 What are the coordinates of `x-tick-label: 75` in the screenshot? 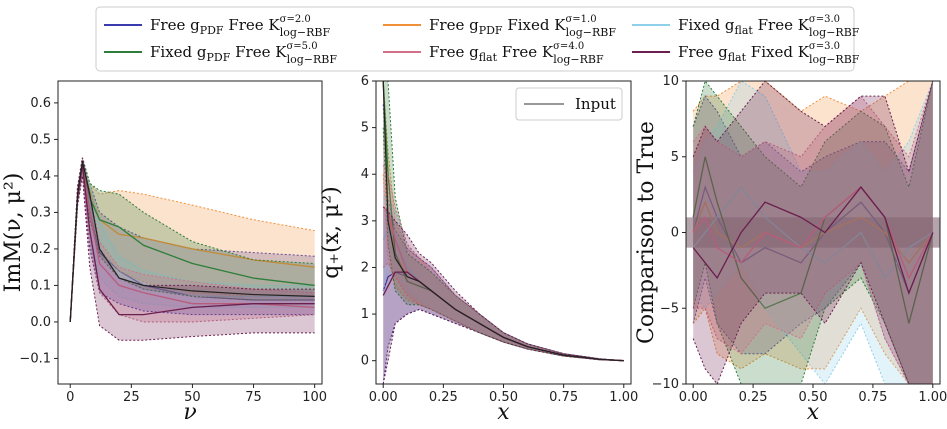 It's located at (253, 397).